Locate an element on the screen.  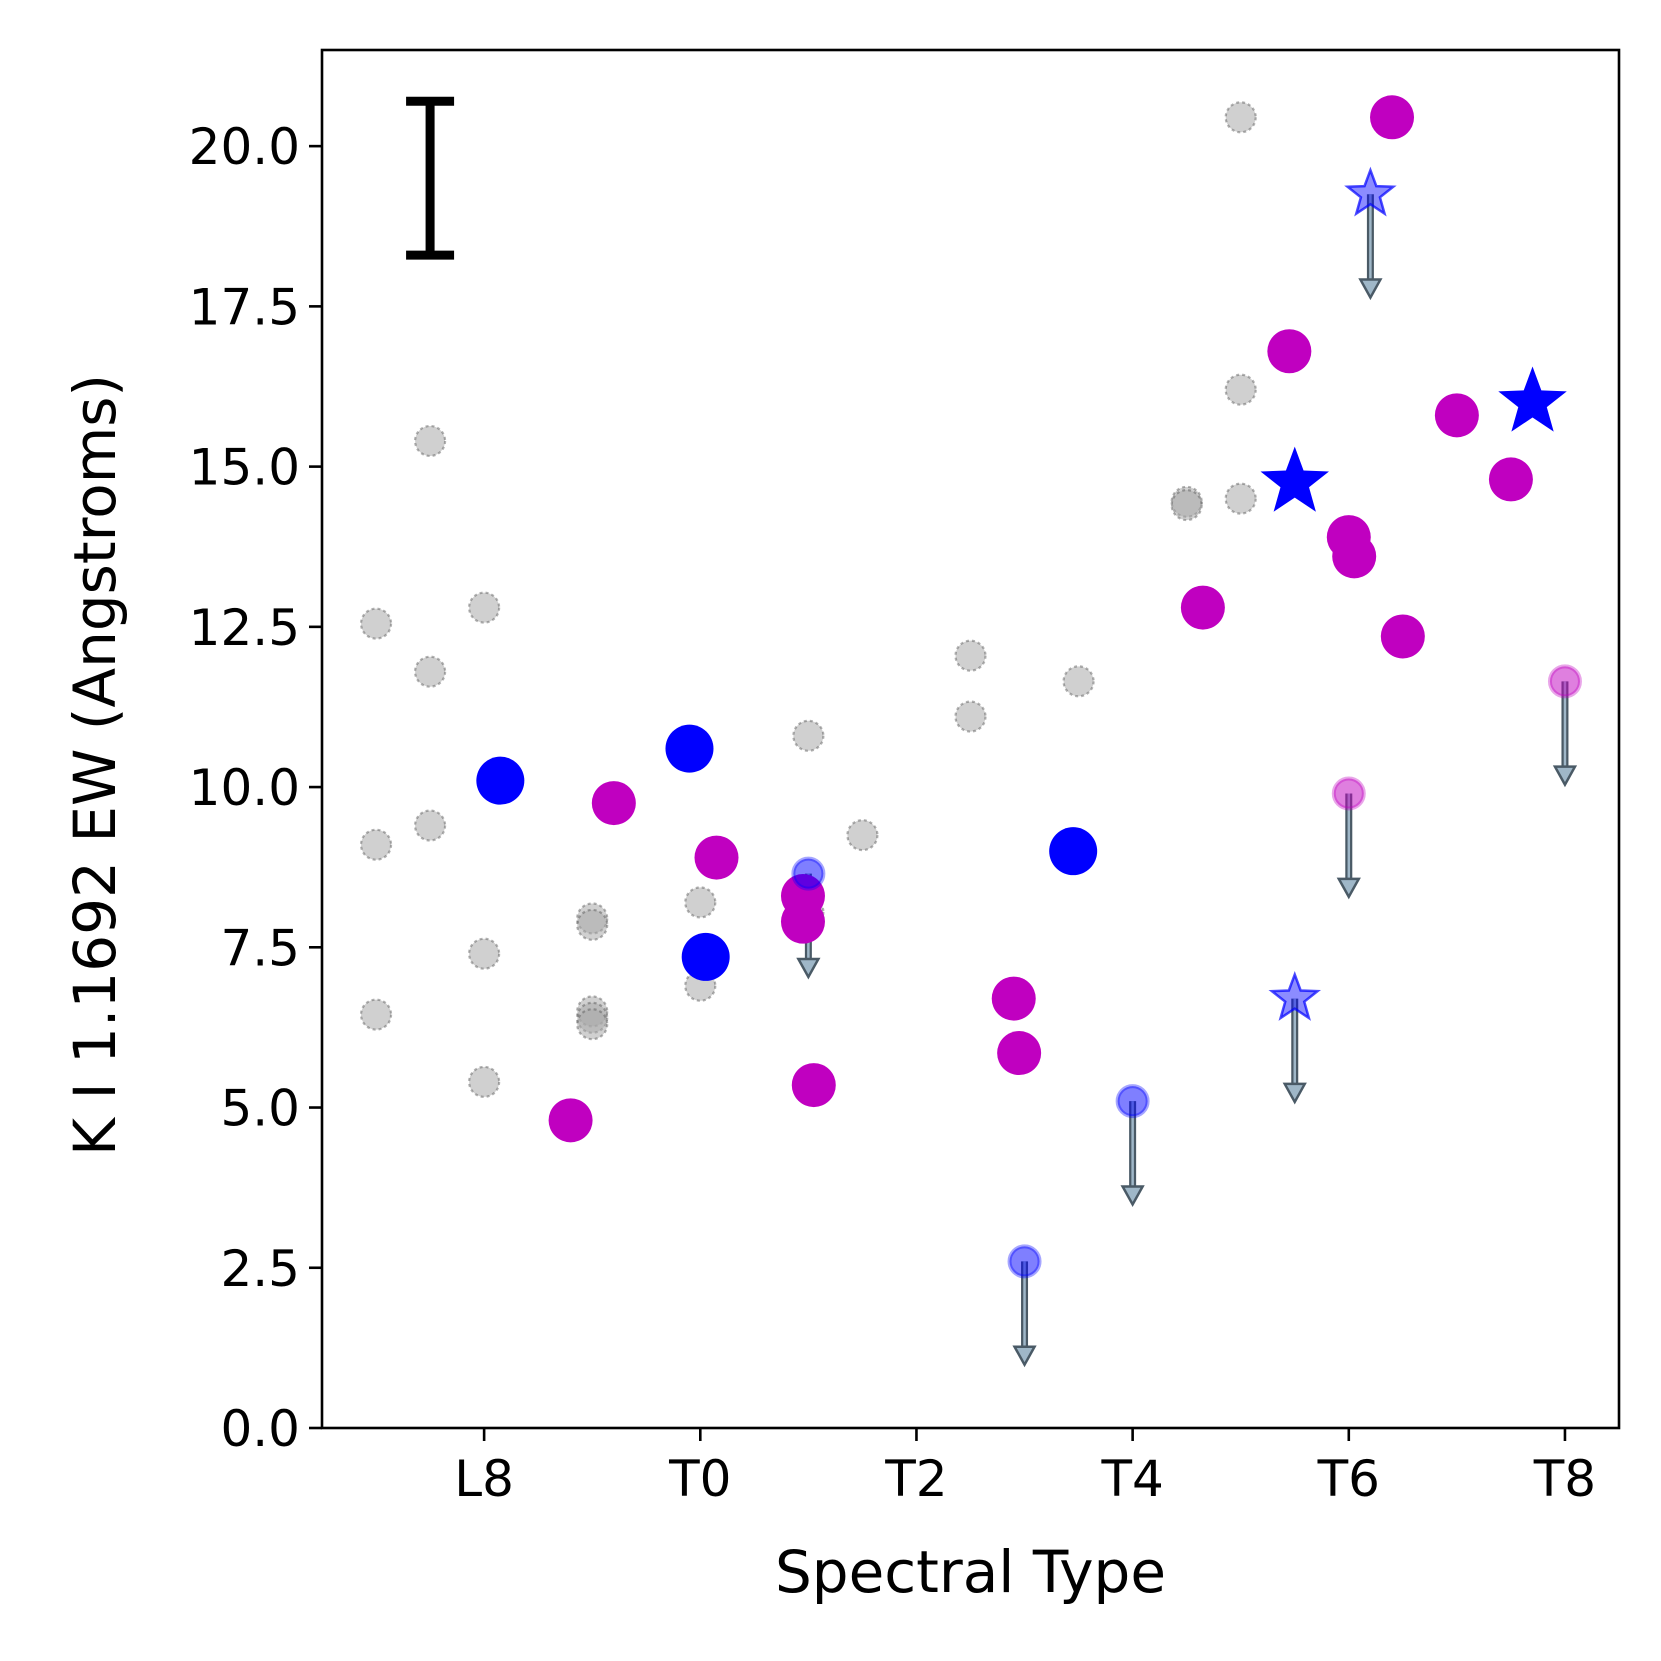
y-tick-label: 7.5 is located at coordinates (260, 948).